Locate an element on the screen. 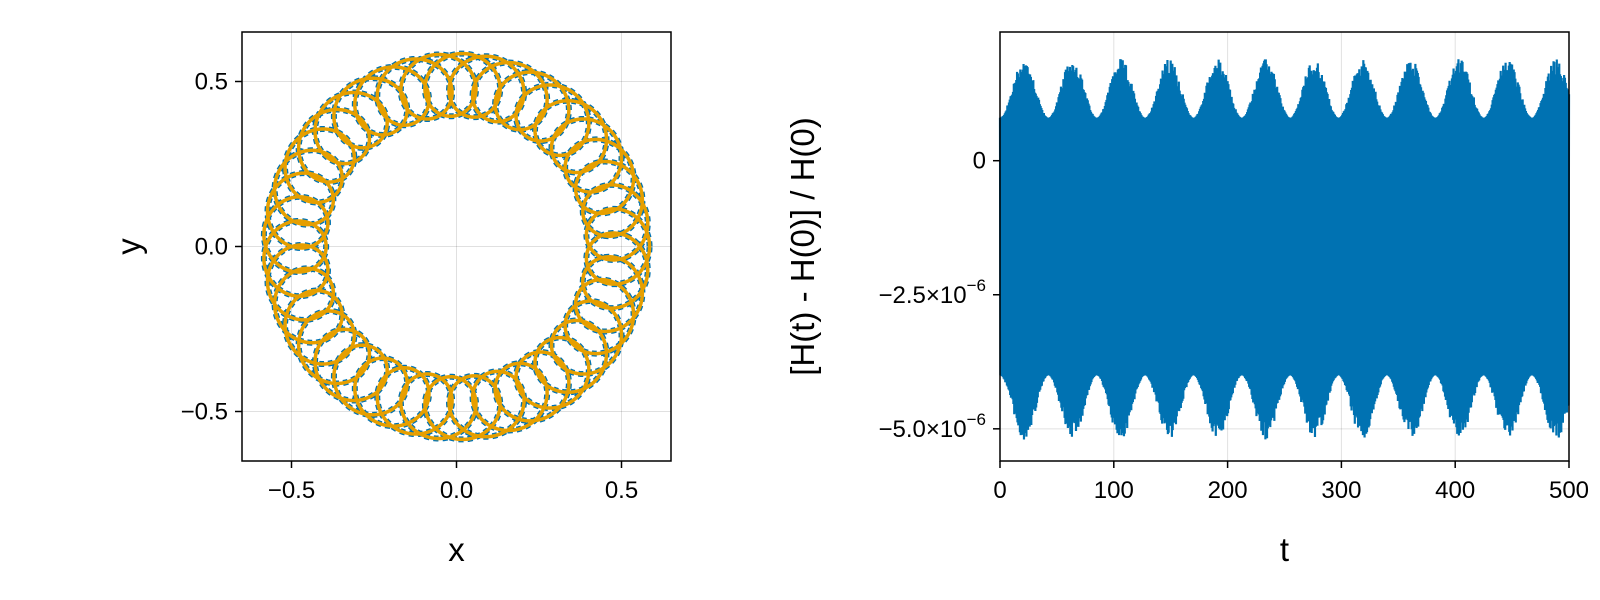  orbit-xtick-label: 0.0 is located at coordinates (456, 490).